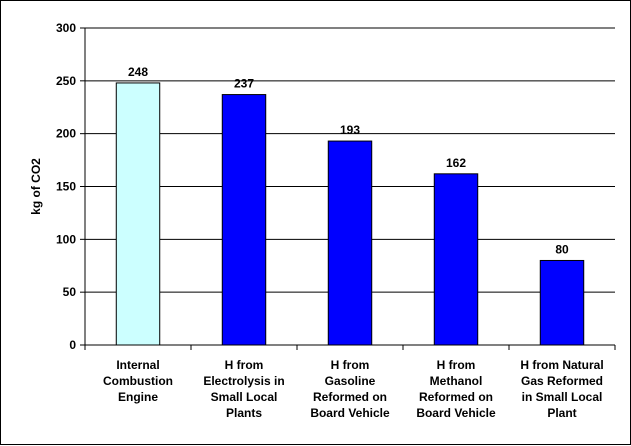 The height and width of the screenshot is (446, 631). What do you see at coordinates (72, 345) in the screenshot?
I see `y-tick-label: 0` at bounding box center [72, 345].